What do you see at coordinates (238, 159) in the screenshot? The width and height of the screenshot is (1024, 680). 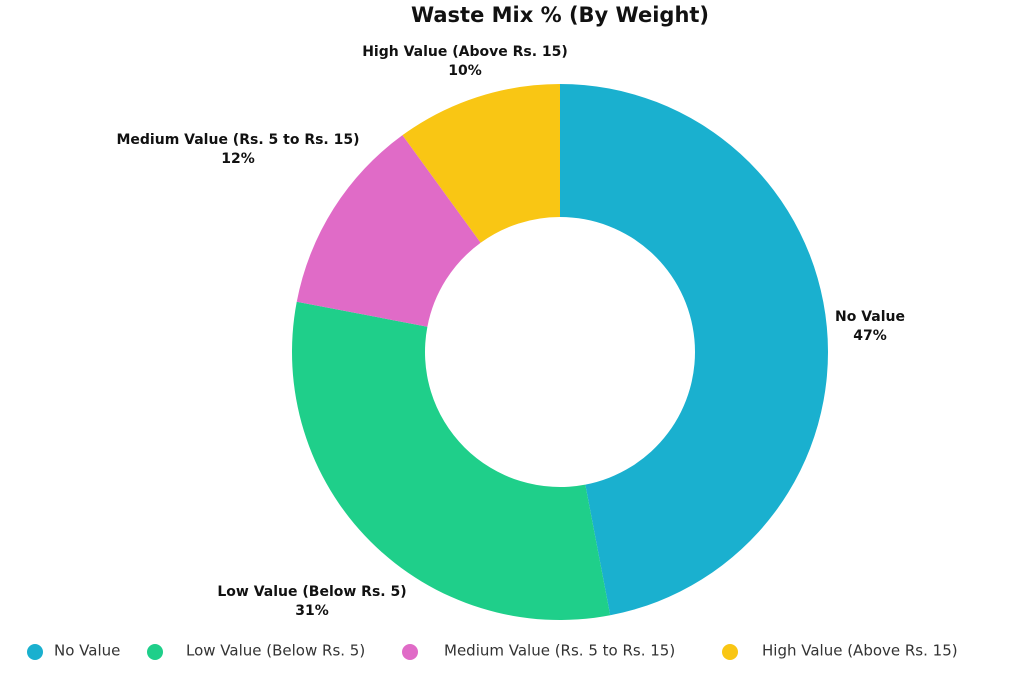 I see `slice-value-label: 12%` at bounding box center [238, 159].